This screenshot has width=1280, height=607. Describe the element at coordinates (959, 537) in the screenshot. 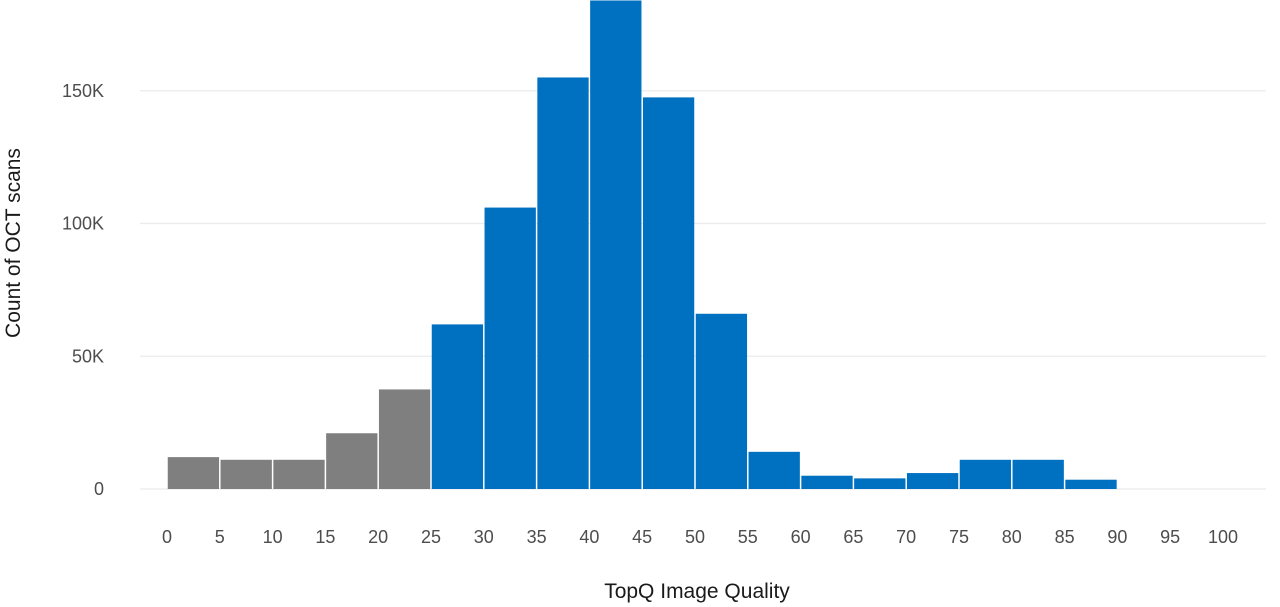

I see `x-tick-label: 75` at that location.